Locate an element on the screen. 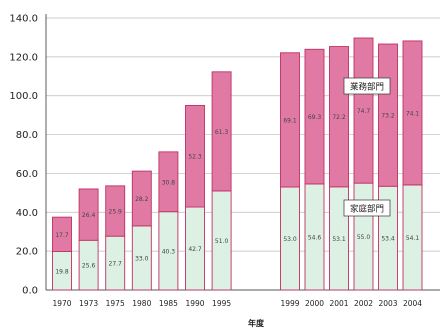  x-tick-label: 2001 is located at coordinates (338, 303).